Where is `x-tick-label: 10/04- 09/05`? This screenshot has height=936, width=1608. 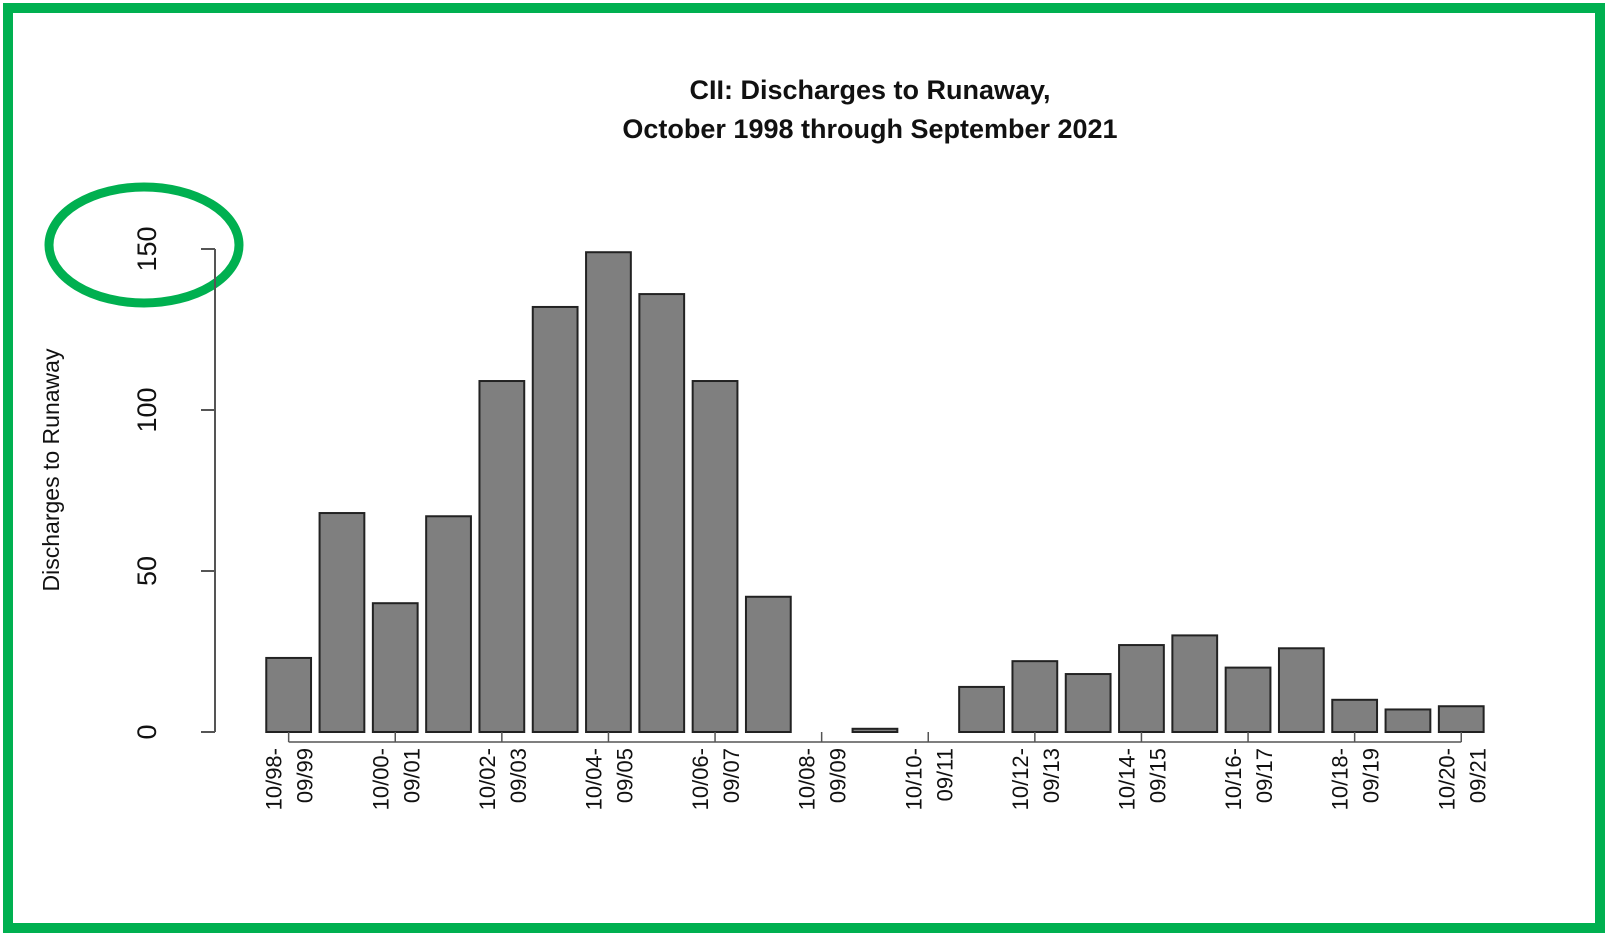
x-tick-label: 10/04- 09/05 is located at coordinates (609, 779).